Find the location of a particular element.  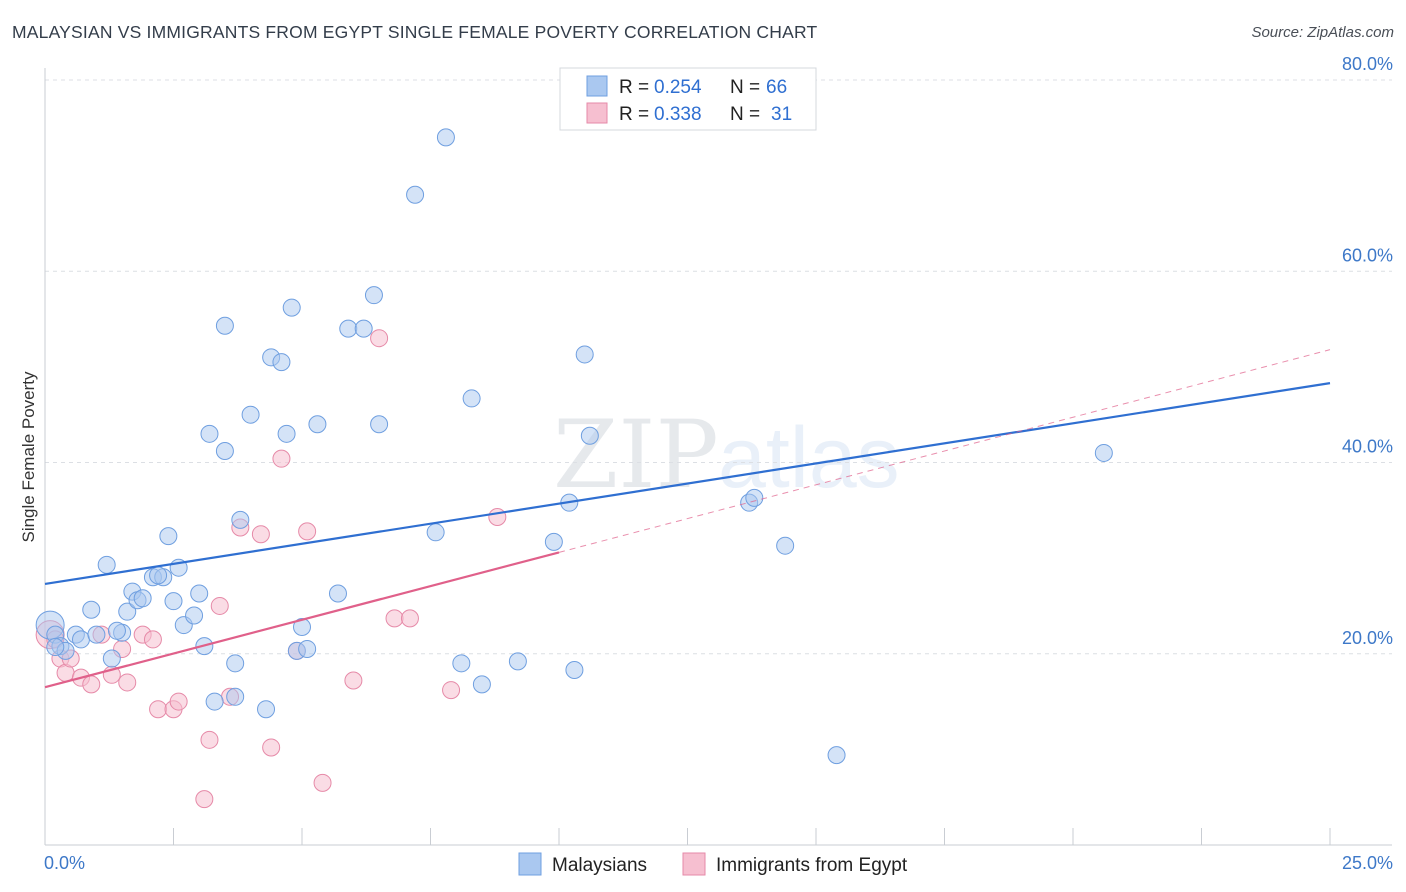

y-tick-label: 40.0% is located at coordinates (1367, 447).